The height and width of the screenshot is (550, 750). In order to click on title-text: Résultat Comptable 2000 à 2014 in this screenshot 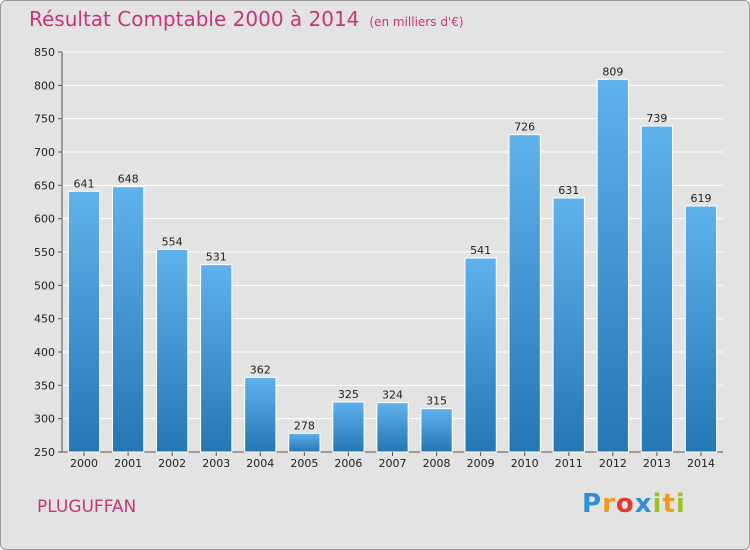, I will do `click(194, 19)`.